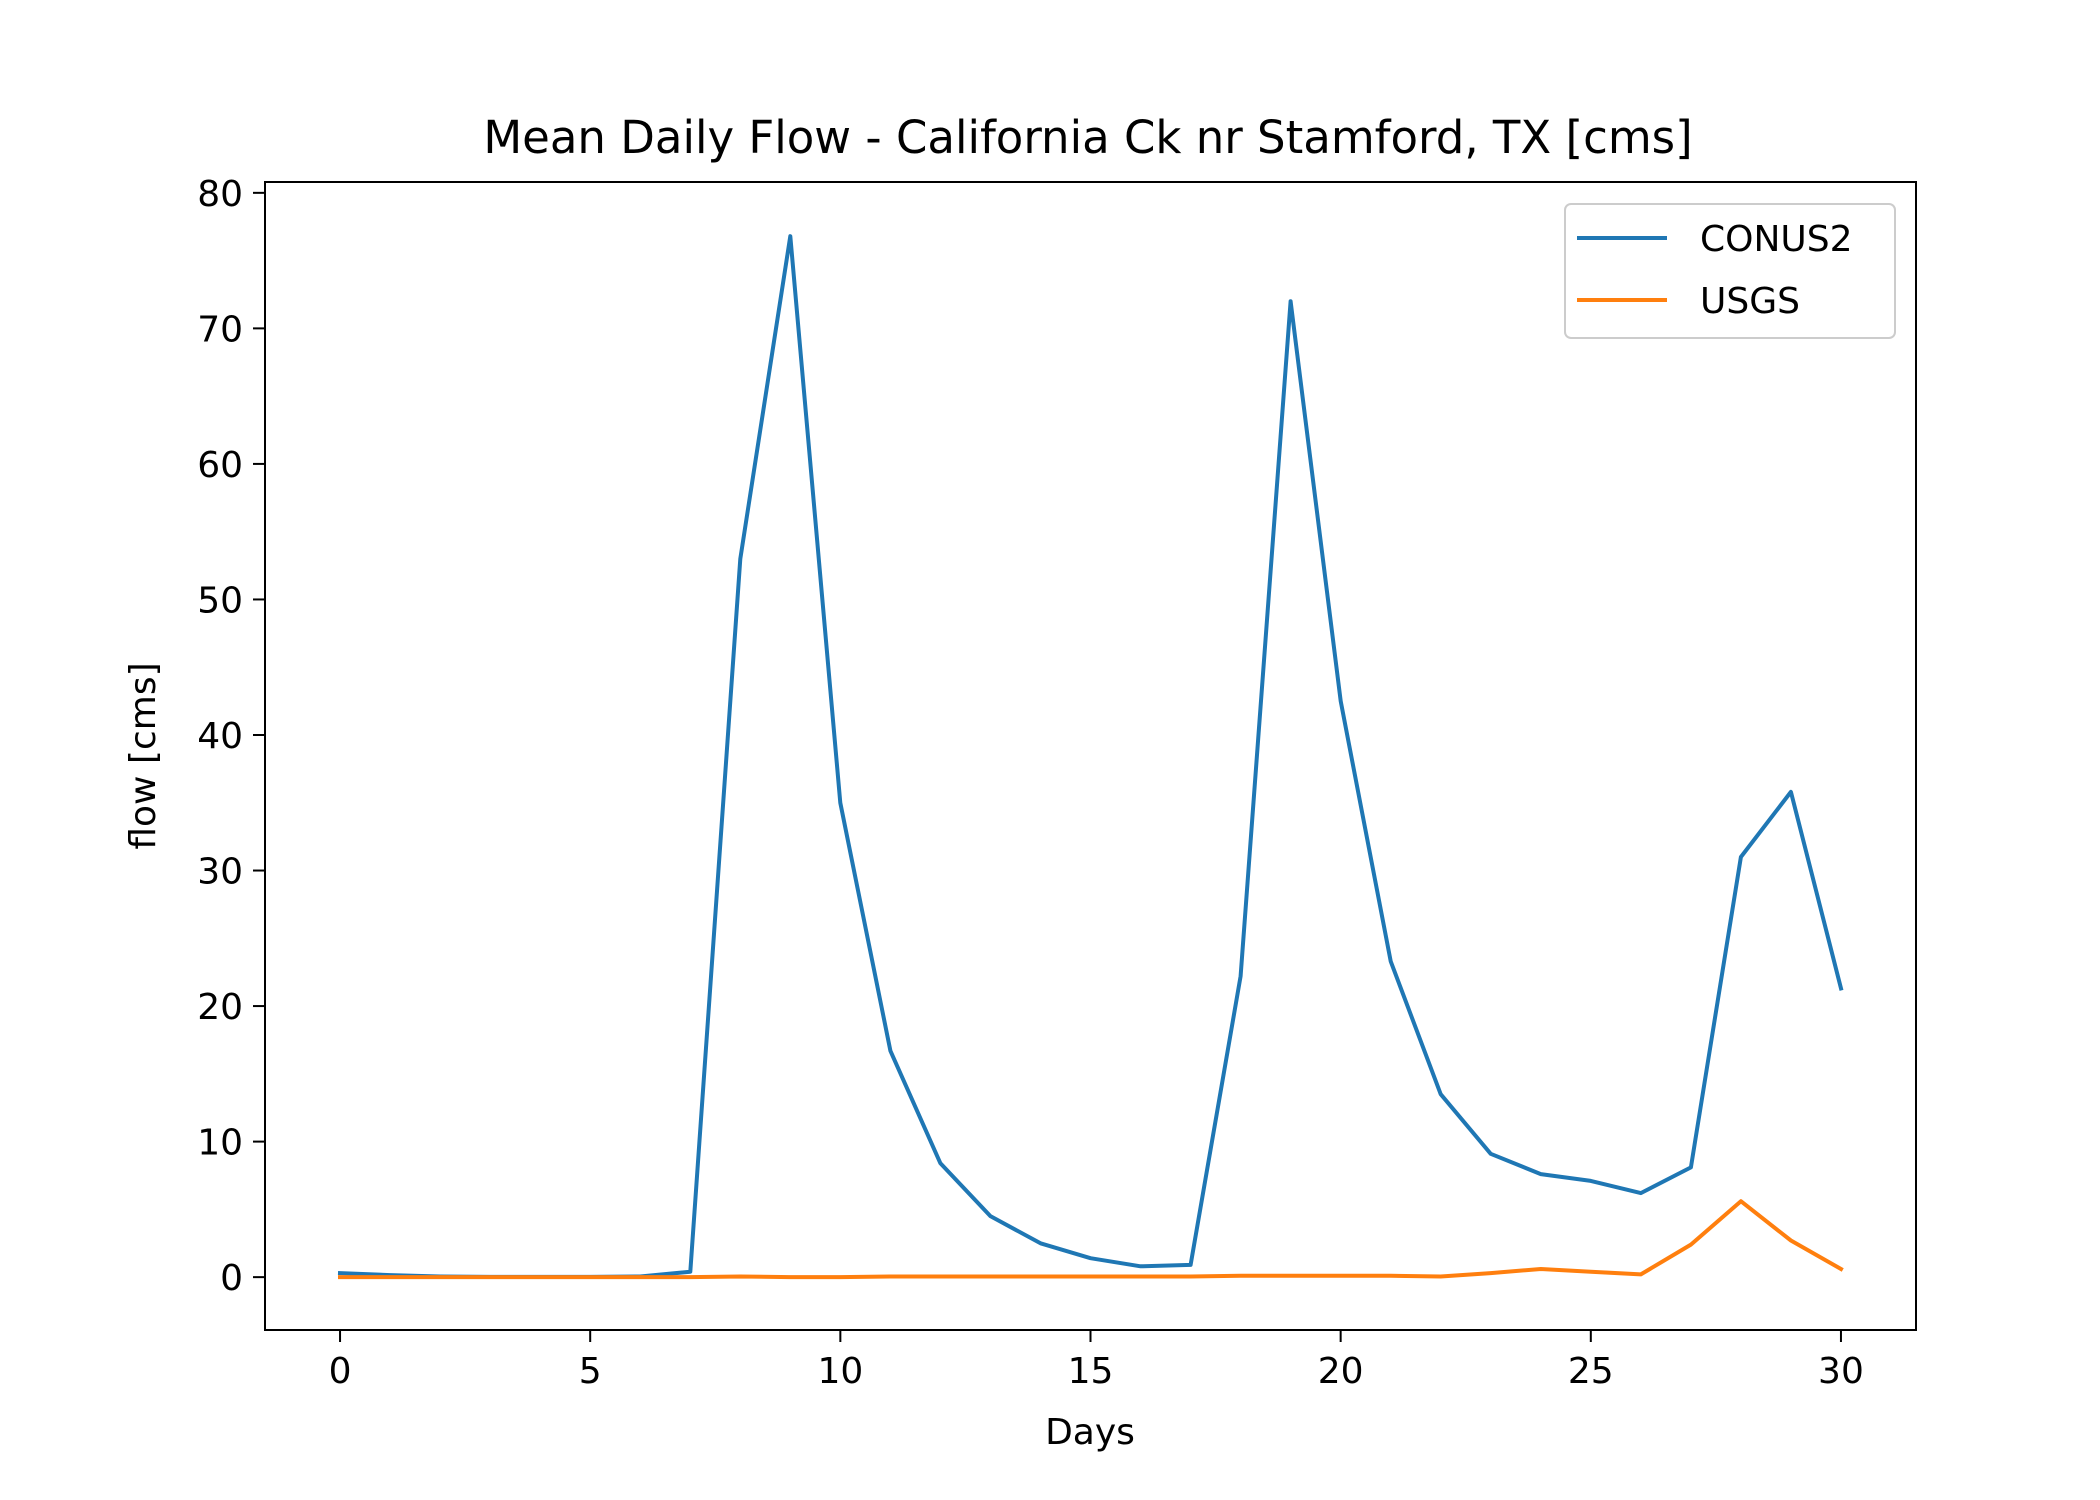 This screenshot has height=1500, width=2100. Describe the element at coordinates (220, 1143) in the screenshot. I see `y-tick-label: 10` at that location.